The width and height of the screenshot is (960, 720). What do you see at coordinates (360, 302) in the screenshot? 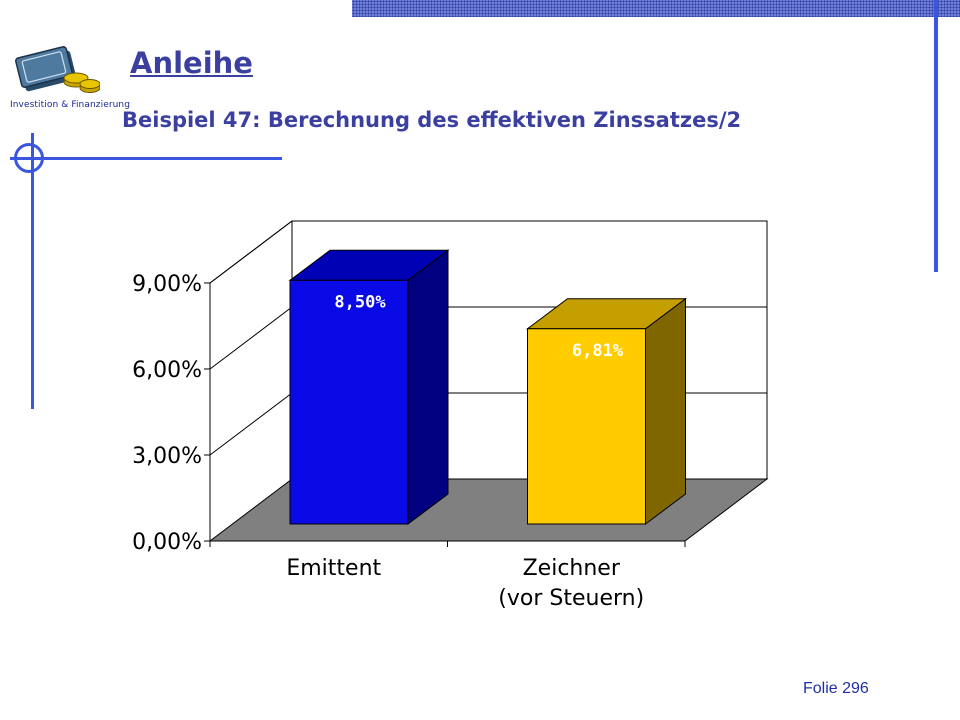
I see `data-label-0: 8,50%` at bounding box center [360, 302].